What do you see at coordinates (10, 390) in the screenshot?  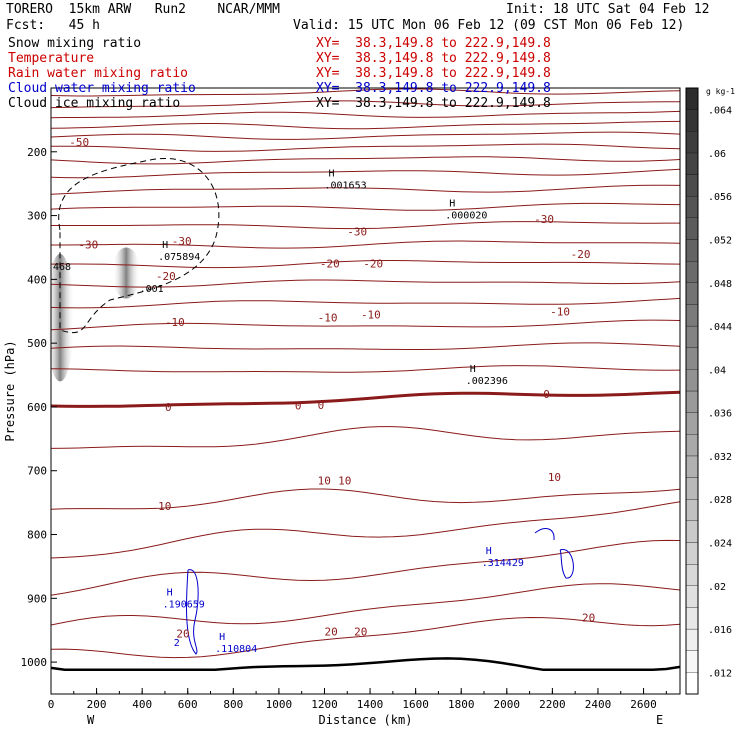 I see `y-axis-label: Pressure (hPa)` at bounding box center [10, 390].